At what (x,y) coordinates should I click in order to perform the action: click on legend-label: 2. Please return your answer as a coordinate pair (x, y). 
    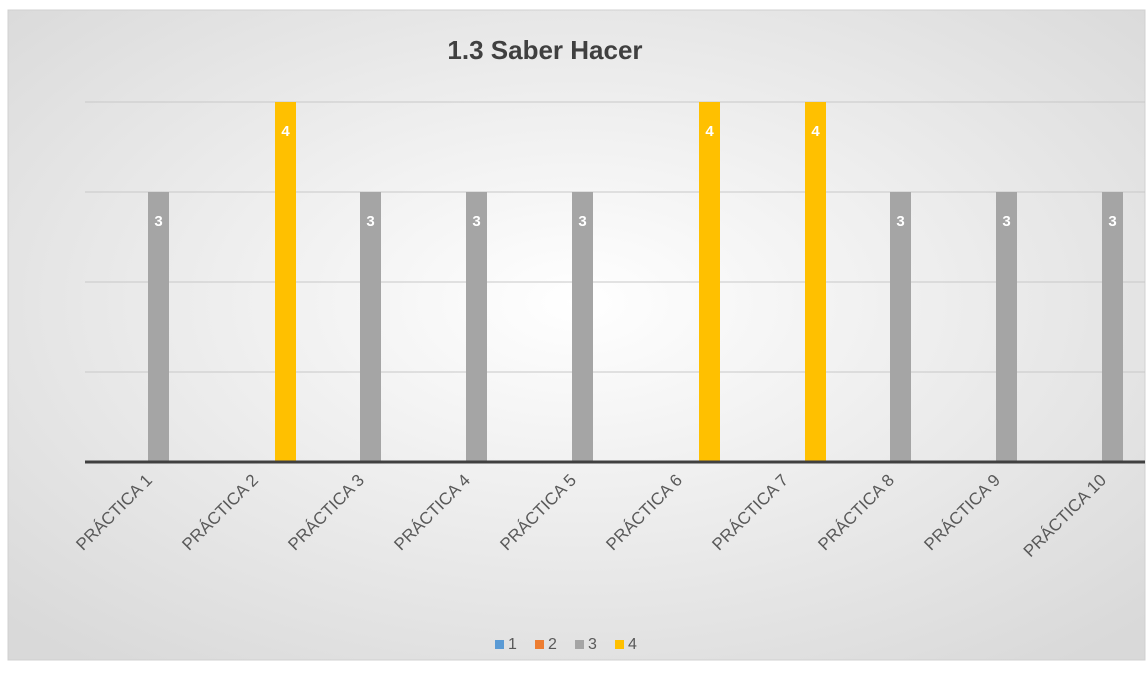
    Looking at the image, I should click on (552, 644).